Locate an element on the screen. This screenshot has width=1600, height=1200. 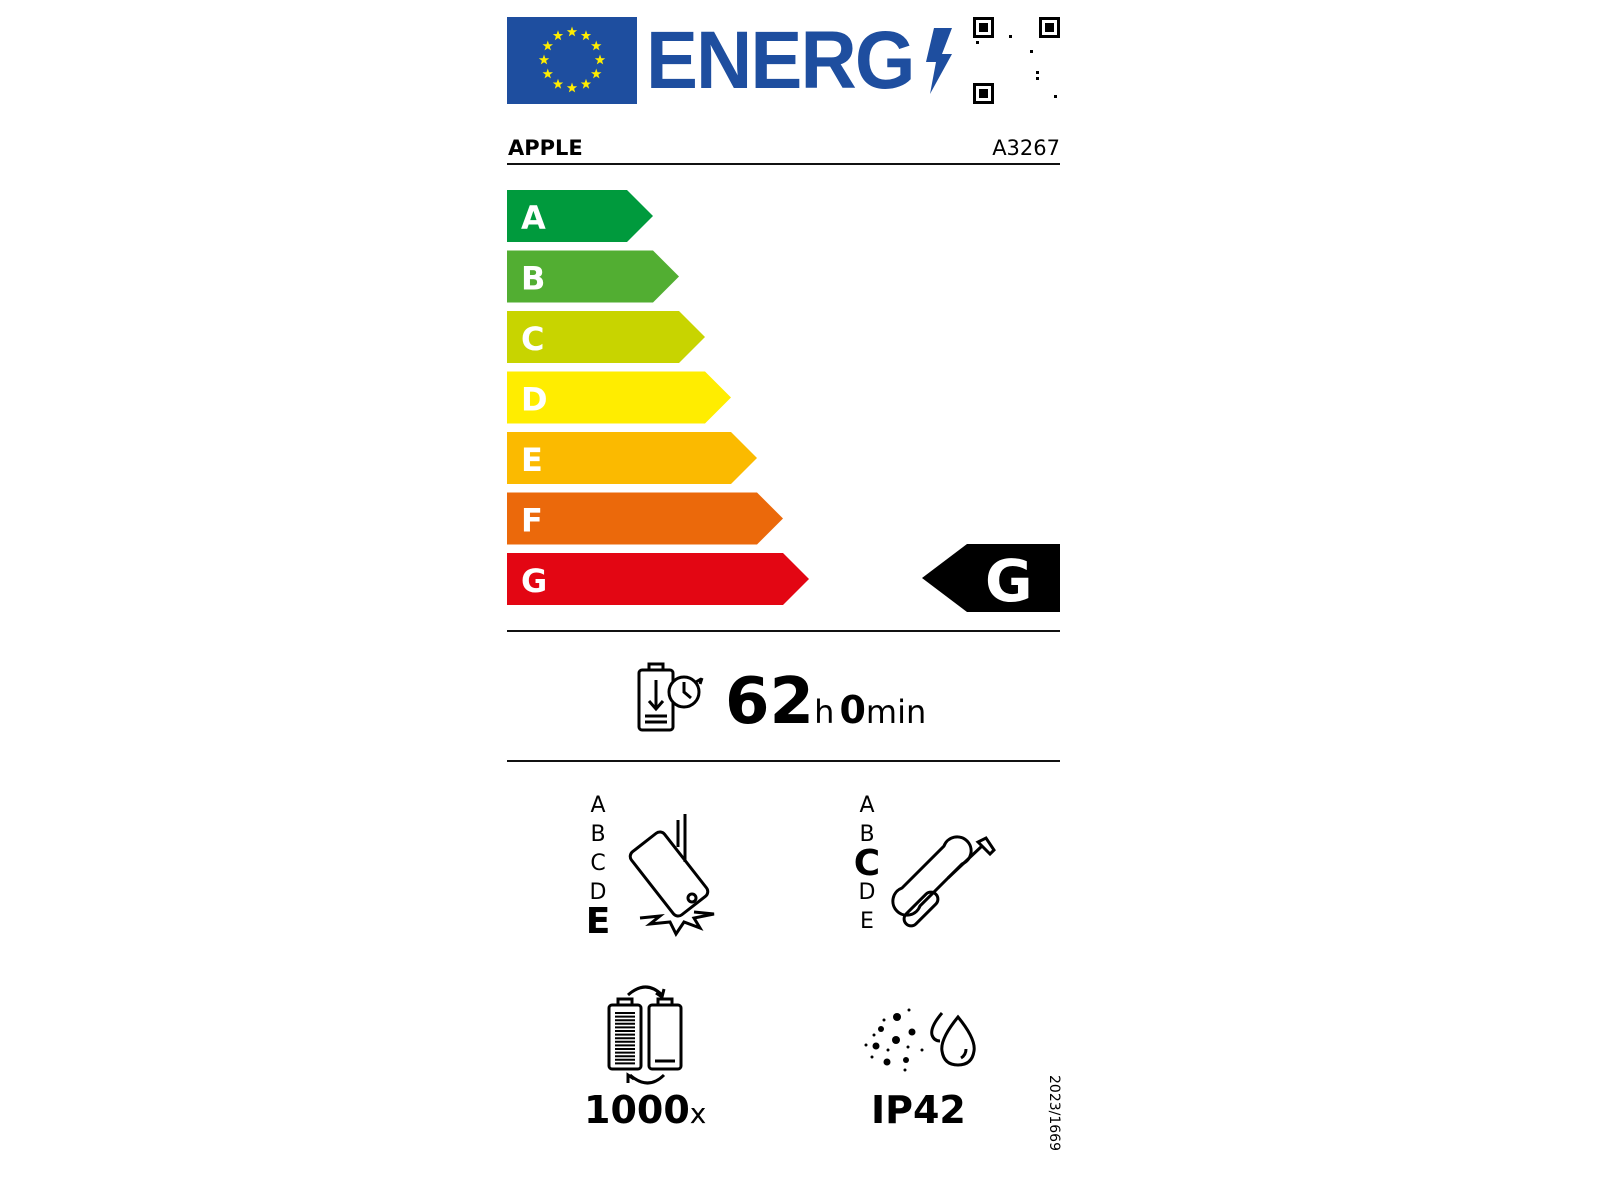
energy-class-g: G is located at coordinates (658, 579).